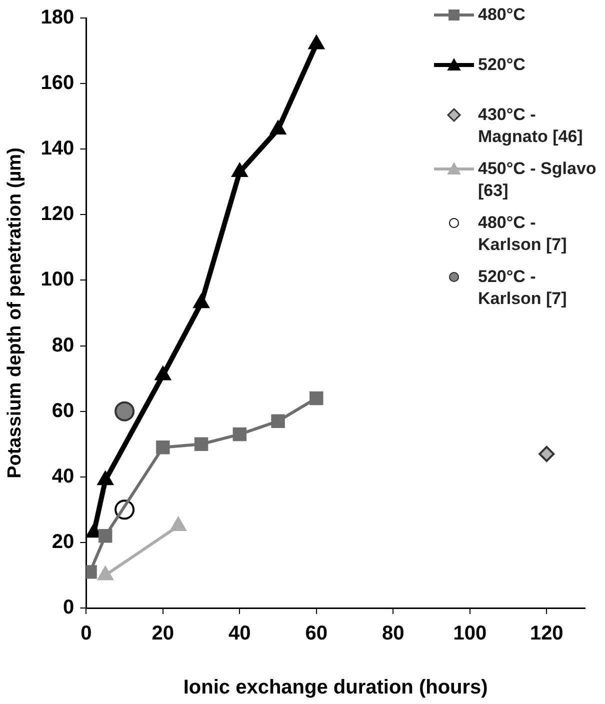  I want to click on legend-label: 430°C - Magnato [46], so click(531, 126).